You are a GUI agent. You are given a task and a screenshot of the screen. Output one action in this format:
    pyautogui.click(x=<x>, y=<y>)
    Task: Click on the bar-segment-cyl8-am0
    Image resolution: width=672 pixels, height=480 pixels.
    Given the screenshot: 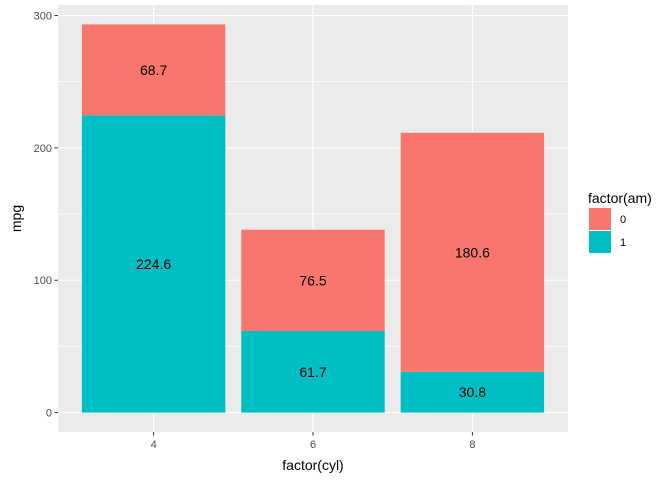 What is the action you would take?
    pyautogui.click(x=472, y=252)
    